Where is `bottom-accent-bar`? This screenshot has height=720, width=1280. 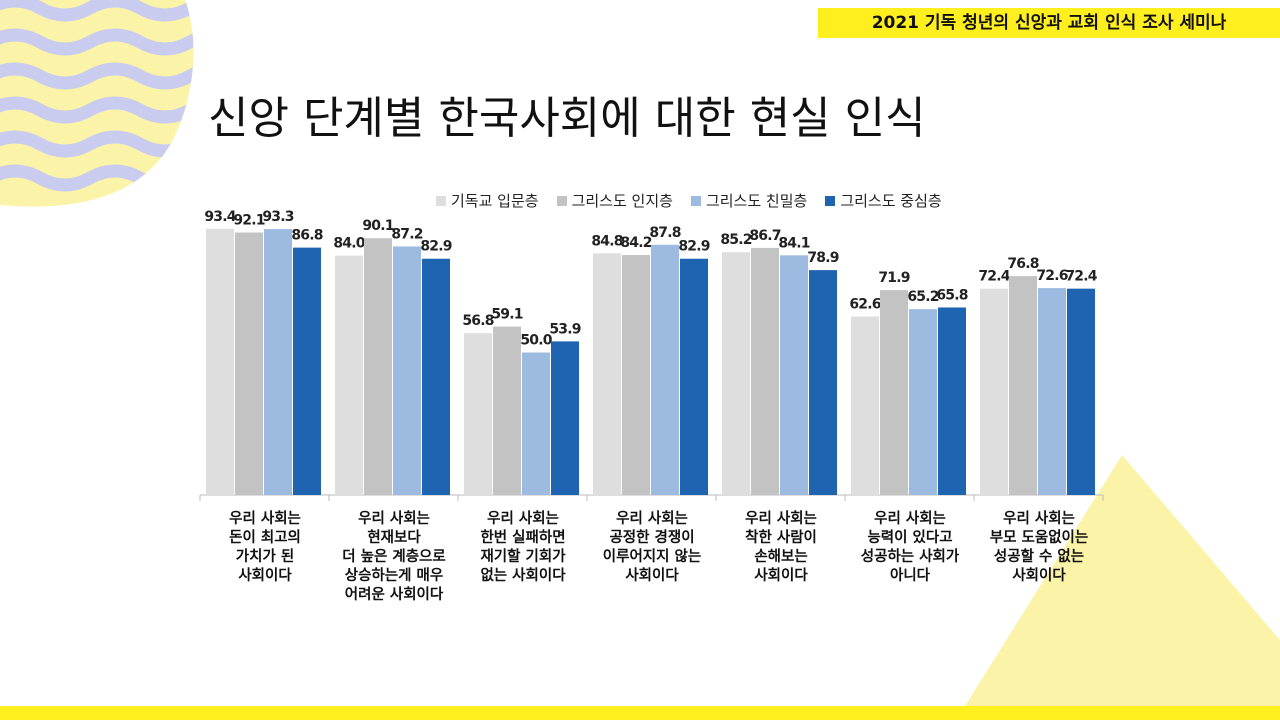
bottom-accent-bar is located at coordinates (640, 713).